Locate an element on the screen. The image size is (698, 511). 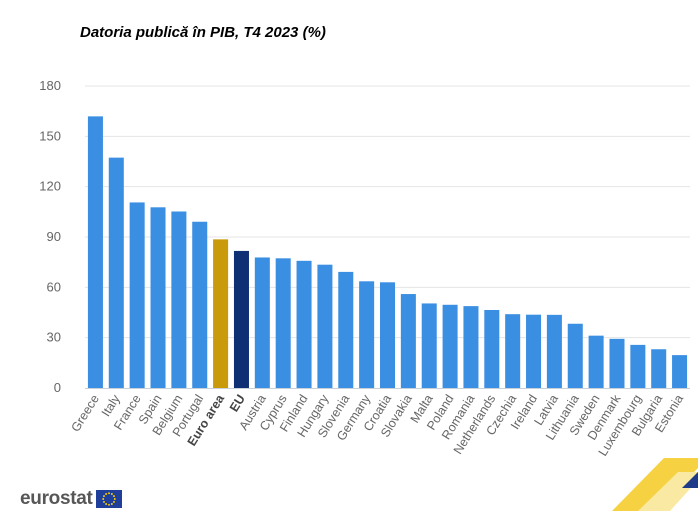
bar-euro-area is located at coordinates (221, 313).